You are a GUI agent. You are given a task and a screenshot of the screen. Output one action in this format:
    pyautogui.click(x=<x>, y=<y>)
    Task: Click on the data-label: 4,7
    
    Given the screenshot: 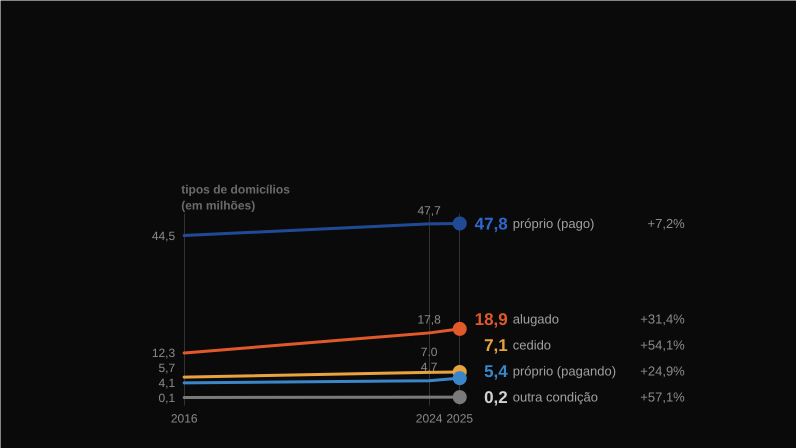 What is the action you would take?
    pyautogui.click(x=429, y=367)
    